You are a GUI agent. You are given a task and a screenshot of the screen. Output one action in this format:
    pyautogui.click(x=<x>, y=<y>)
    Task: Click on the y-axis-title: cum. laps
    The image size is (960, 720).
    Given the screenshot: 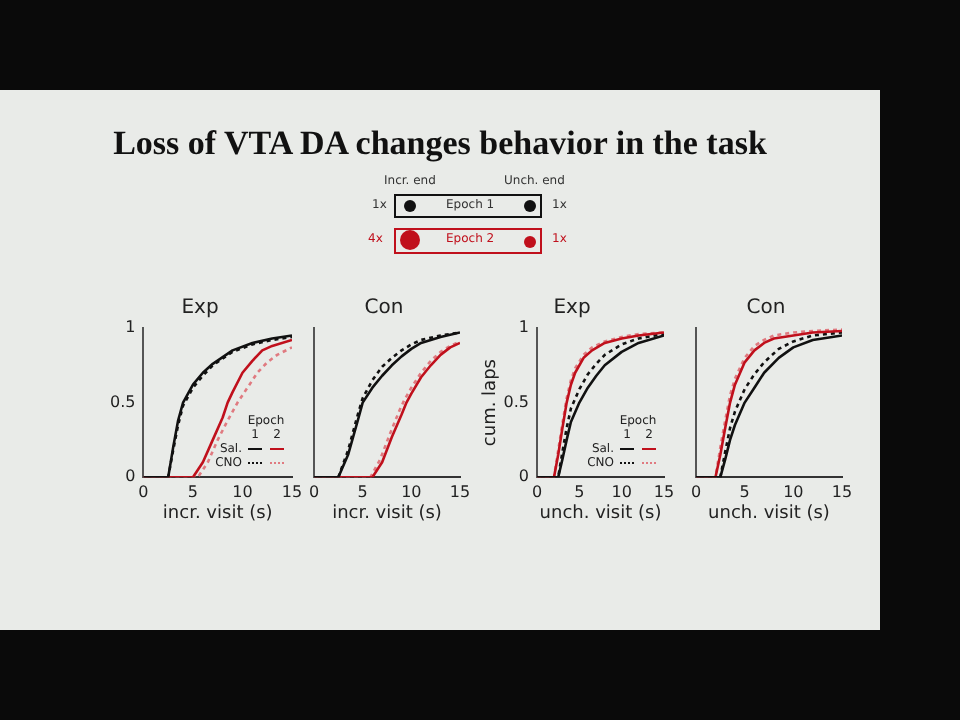 What is the action you would take?
    pyautogui.click(x=491, y=402)
    